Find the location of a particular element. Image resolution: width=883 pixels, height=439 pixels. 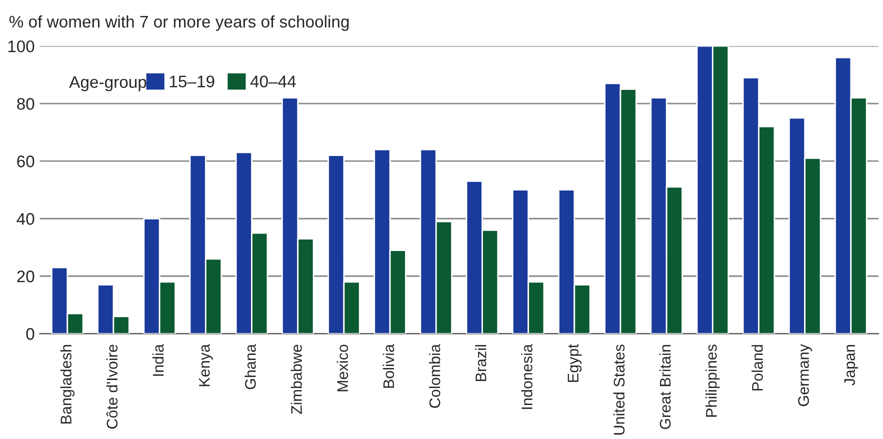

x-tick-label: India is located at coordinates (158, 360).